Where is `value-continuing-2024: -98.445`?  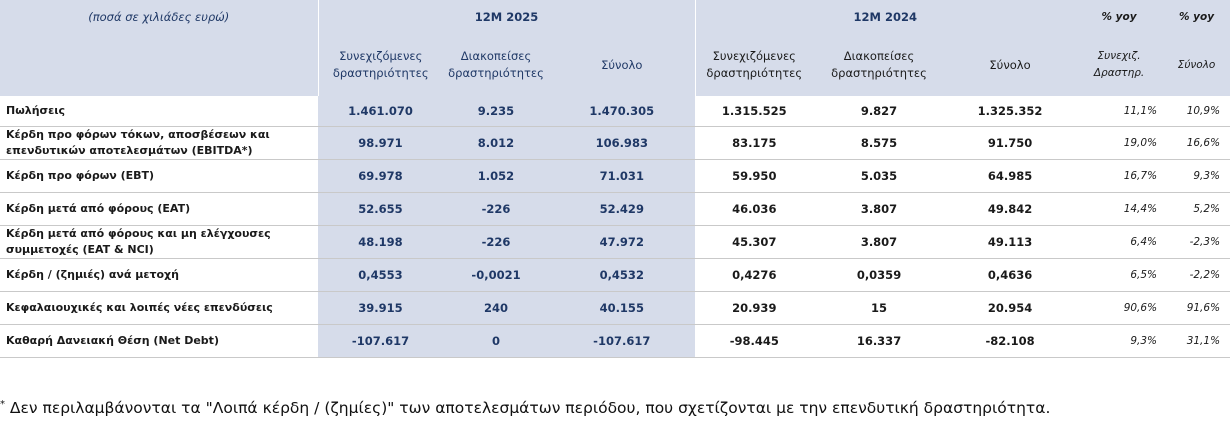 value-continuing-2024: -98.445 is located at coordinates (754, 341).